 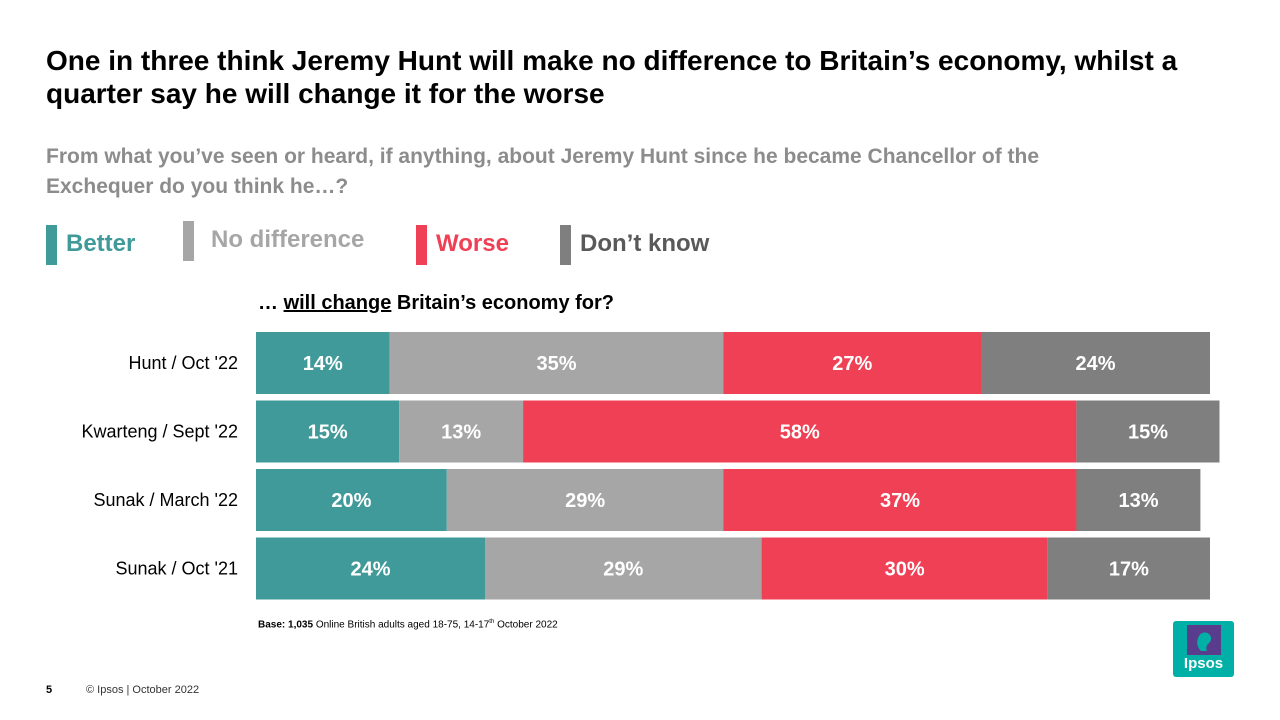 I want to click on data-label-don-t-know-kwarteng-sept-22: 15%, so click(x=1148, y=433).